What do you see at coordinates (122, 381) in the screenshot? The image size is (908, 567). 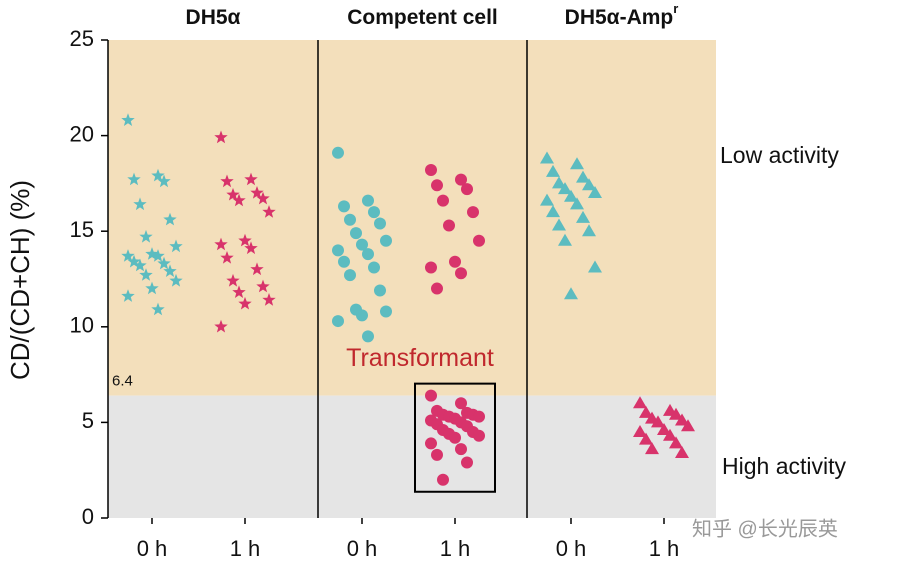 I see `threshold-label: 6.4` at bounding box center [122, 381].